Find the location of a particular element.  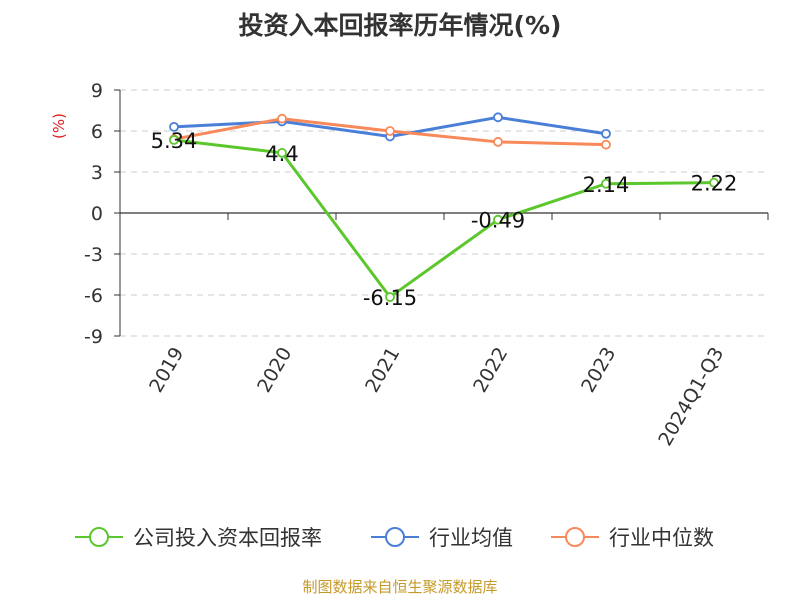

y-tick-label: -3 is located at coordinates (93, 255).